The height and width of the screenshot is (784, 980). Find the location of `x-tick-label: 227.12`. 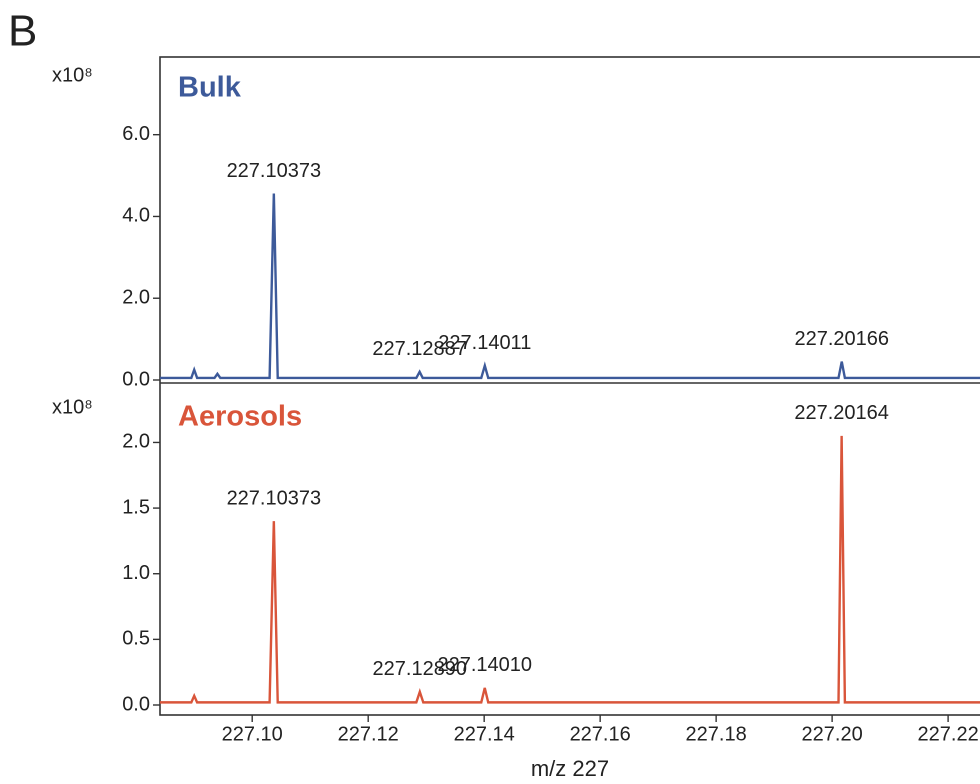

x-tick-label: 227.12 is located at coordinates (368, 734).